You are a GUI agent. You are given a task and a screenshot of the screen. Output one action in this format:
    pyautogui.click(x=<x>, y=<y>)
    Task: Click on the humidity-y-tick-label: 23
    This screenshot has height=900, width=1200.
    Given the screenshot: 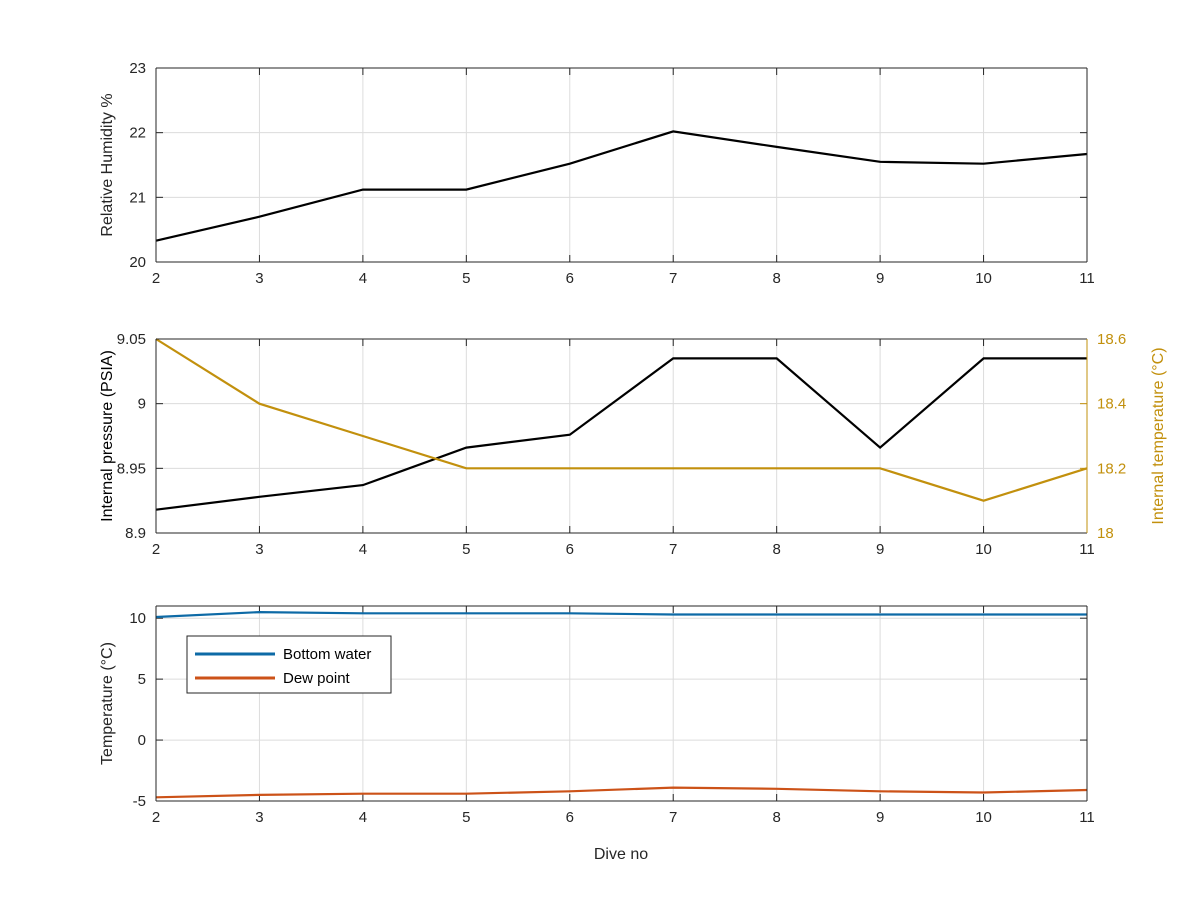 What is the action you would take?
    pyautogui.click(x=137, y=68)
    